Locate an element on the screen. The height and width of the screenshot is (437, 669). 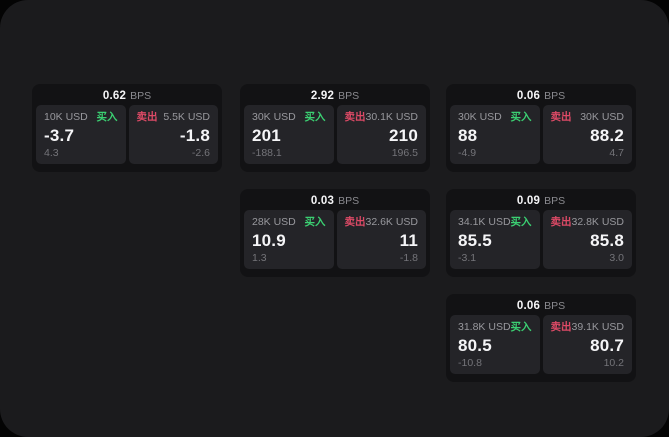
sell-tile-header: 卖出 30K USD is located at coordinates (588, 117).